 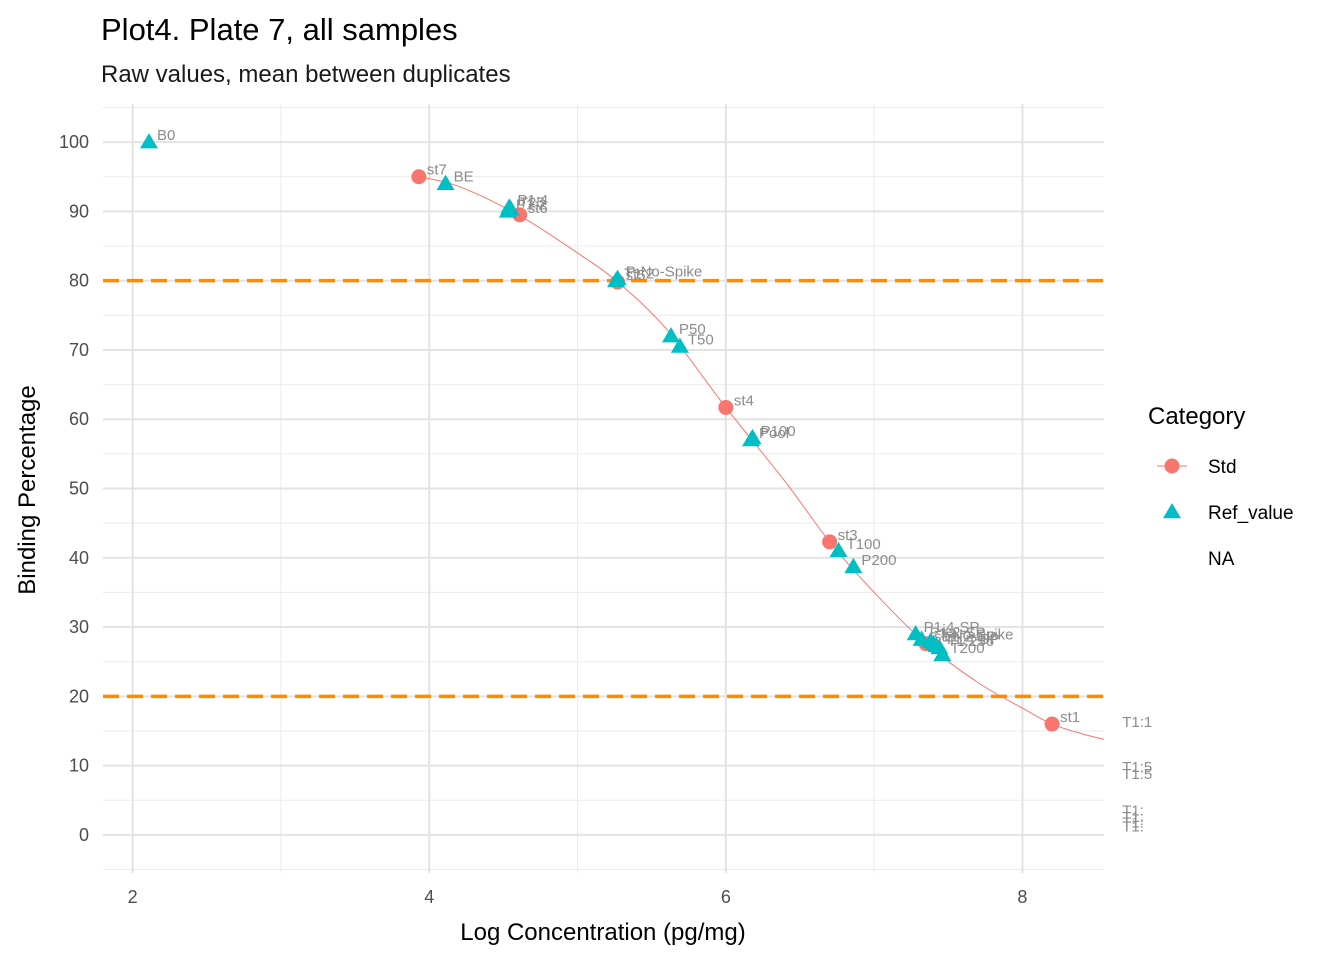 I want to click on y-tick-label: 40, so click(x=79, y=558).